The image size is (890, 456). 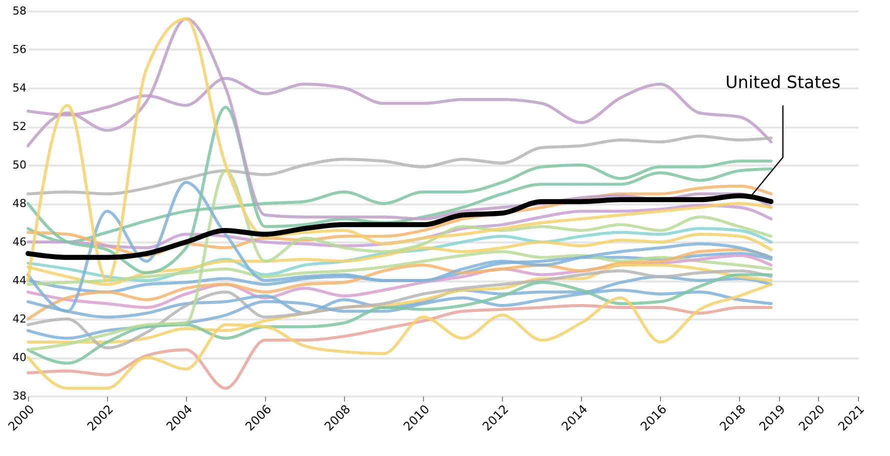 I want to click on y-tick-label: 42, so click(x=19, y=319).